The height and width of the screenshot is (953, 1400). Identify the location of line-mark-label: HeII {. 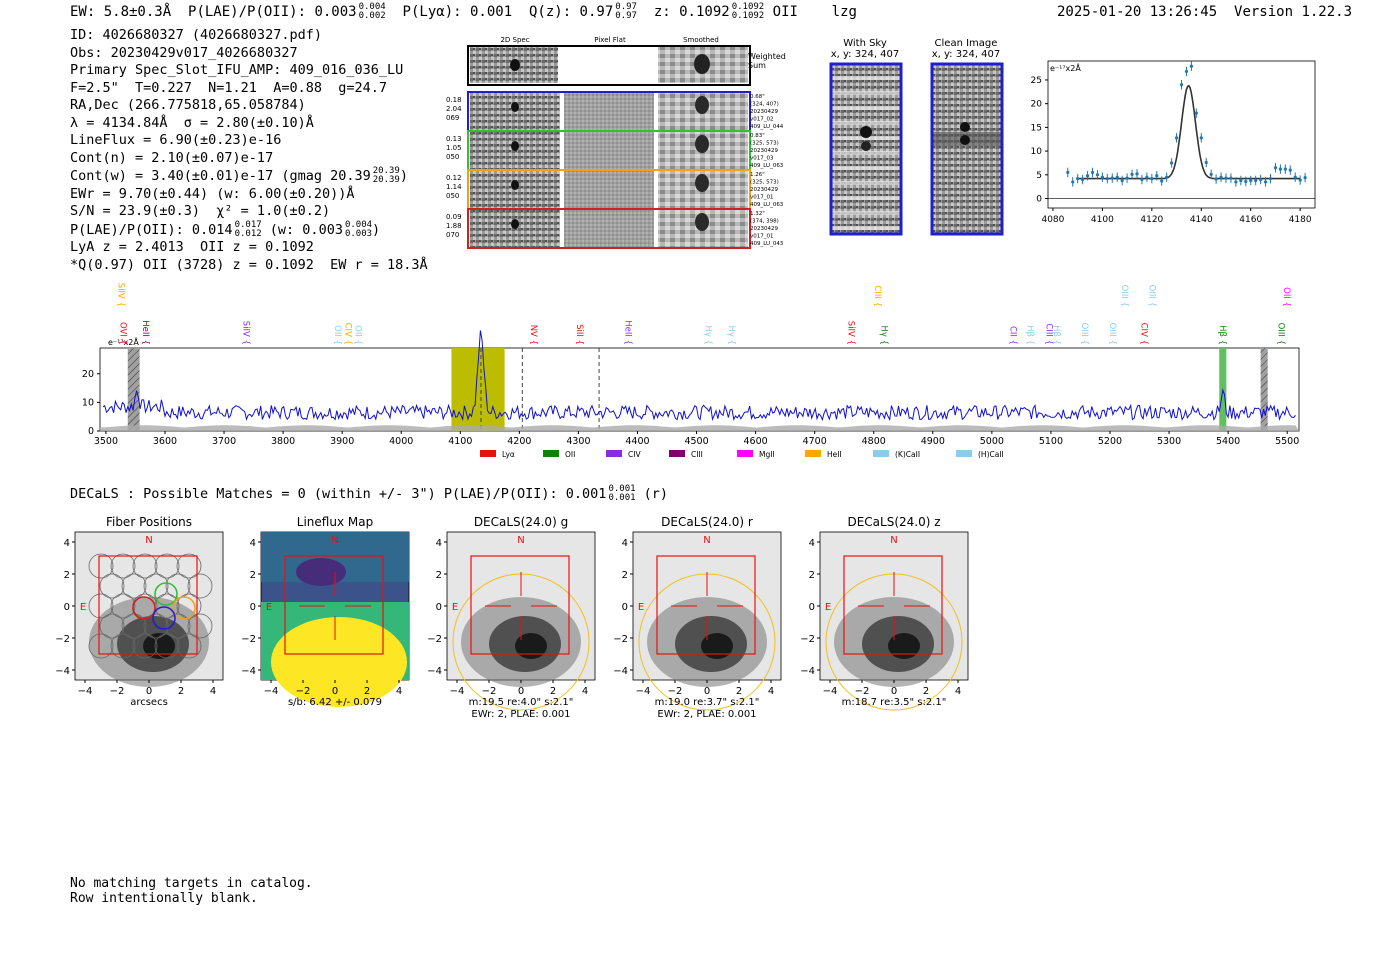
(145, 332).